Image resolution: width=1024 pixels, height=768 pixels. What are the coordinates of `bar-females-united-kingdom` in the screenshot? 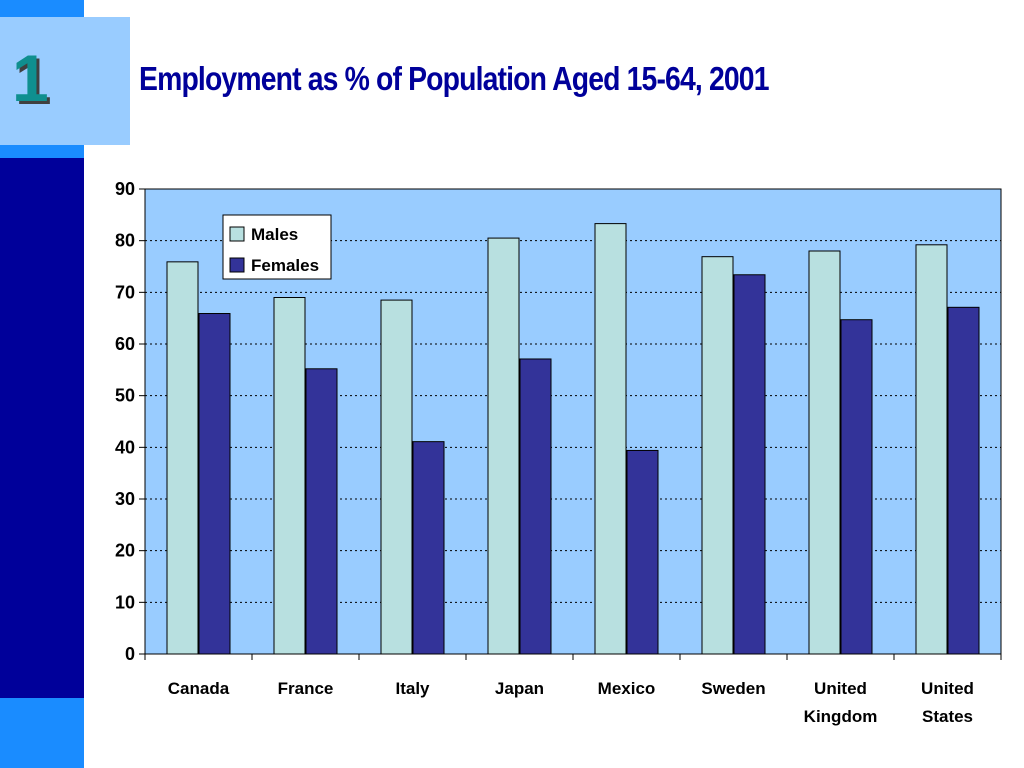 It's located at (856, 487).